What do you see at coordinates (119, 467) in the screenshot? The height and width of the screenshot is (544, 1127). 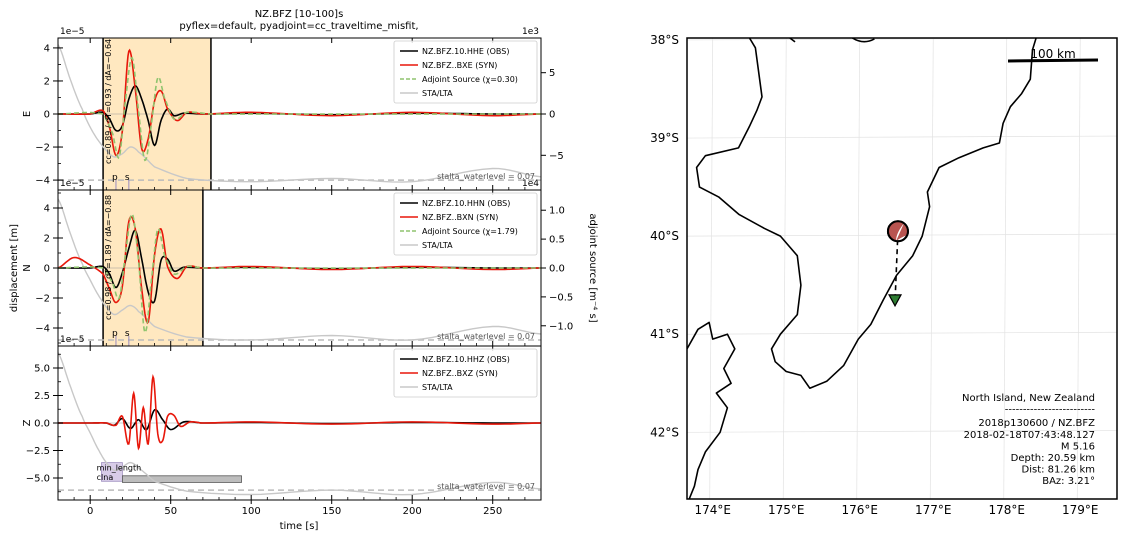 I see `rejected-label-min-length: min_length` at bounding box center [119, 467].